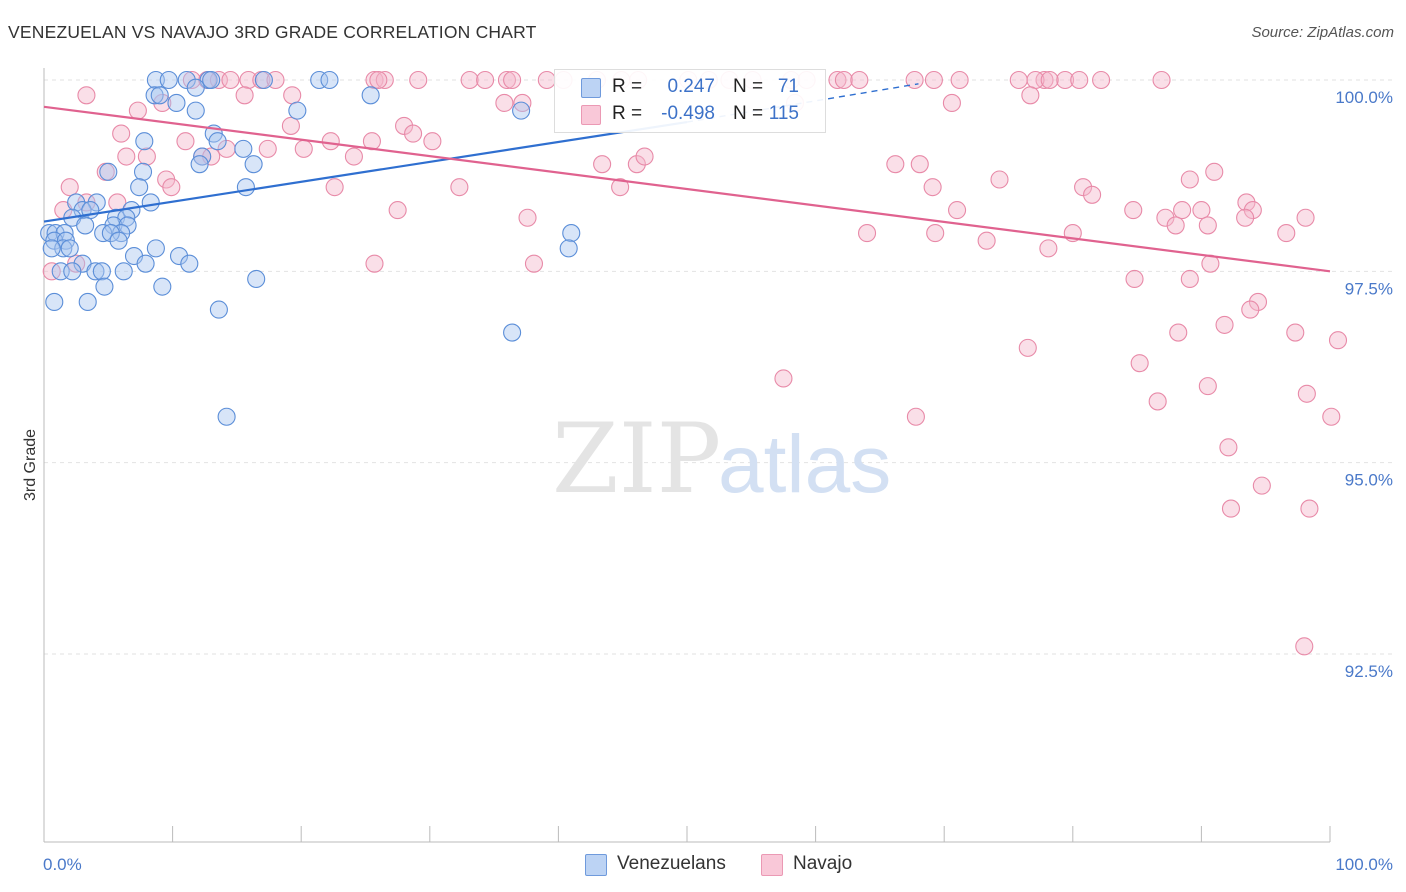  Describe the element at coordinates (636, 459) in the screenshot. I see `watermark-zip: ZIP` at that location.